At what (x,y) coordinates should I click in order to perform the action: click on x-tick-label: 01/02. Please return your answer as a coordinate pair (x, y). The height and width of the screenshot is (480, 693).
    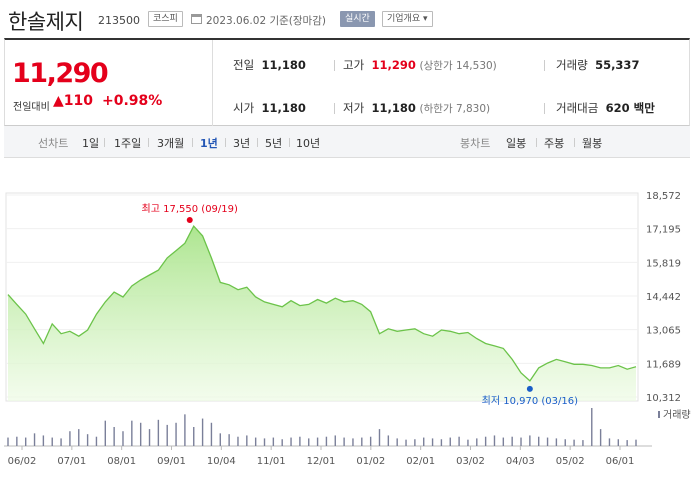
    Looking at the image, I should click on (370, 461).